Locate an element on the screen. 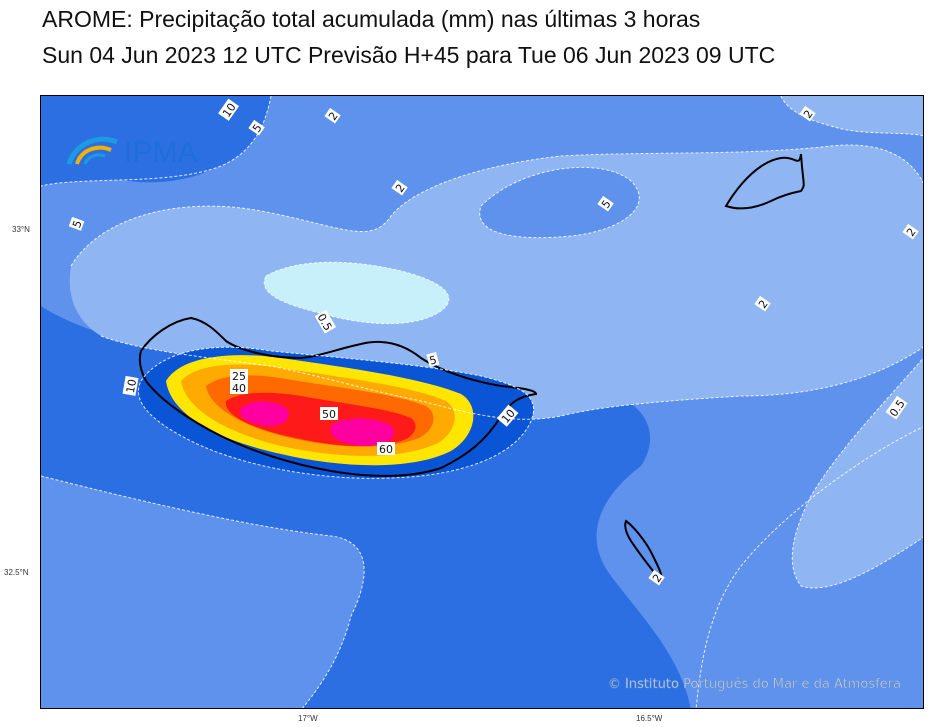 The image size is (933, 727). contour-label: 40 is located at coordinates (239, 388).